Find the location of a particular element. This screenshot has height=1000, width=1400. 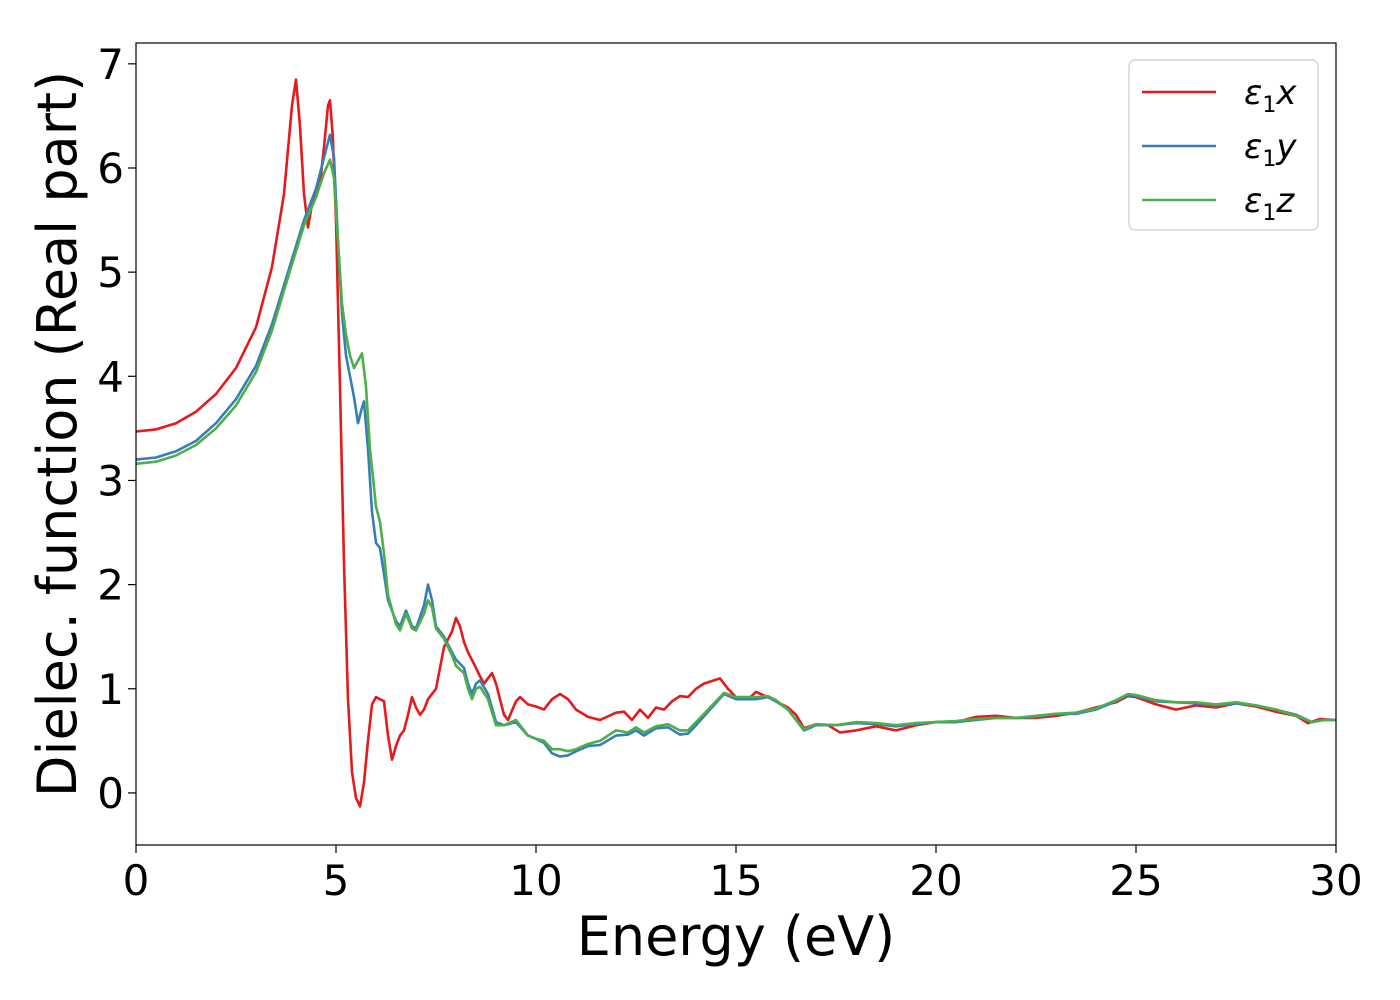

y-axis-ticks: 0 1 2 3 4 5 6 7 is located at coordinates (116, 429).